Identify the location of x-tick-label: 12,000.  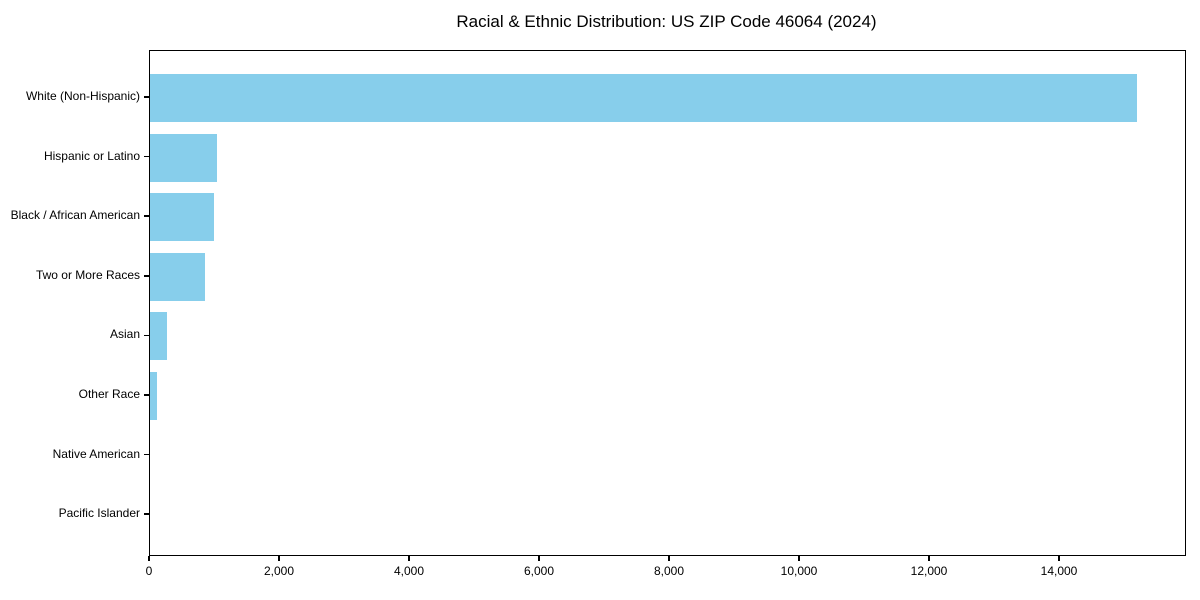
(929, 571).